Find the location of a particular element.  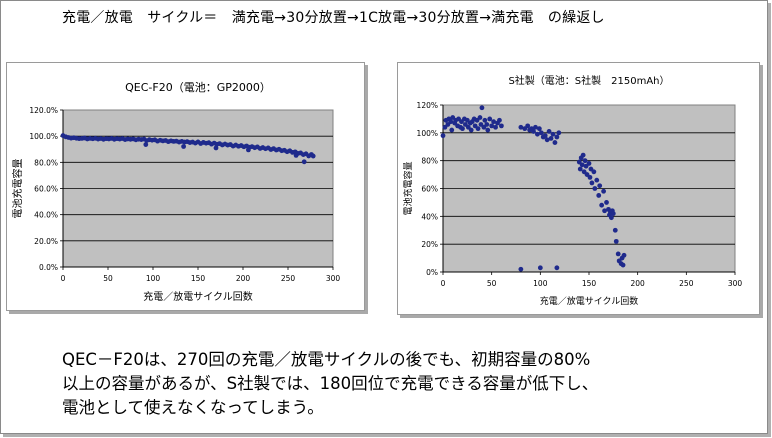

y-tick-label: 100.0% is located at coordinates (43, 136).